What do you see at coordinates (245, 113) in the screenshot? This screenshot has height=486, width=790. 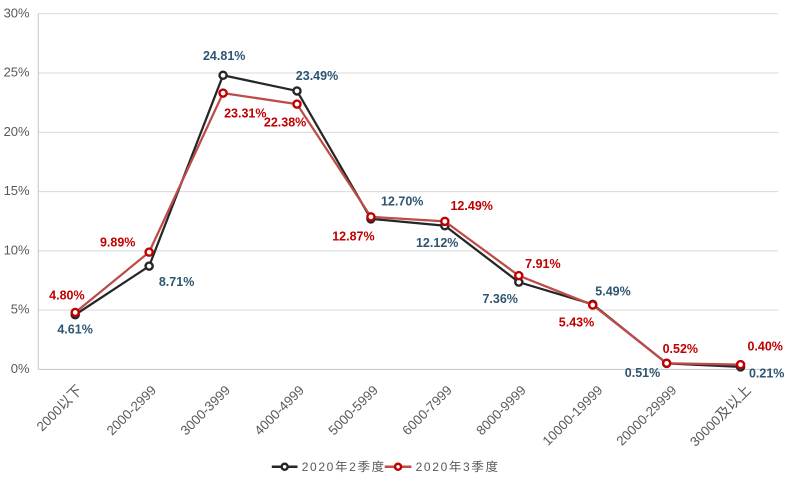 I see `svg-text: 23.31%` at bounding box center [245, 113].